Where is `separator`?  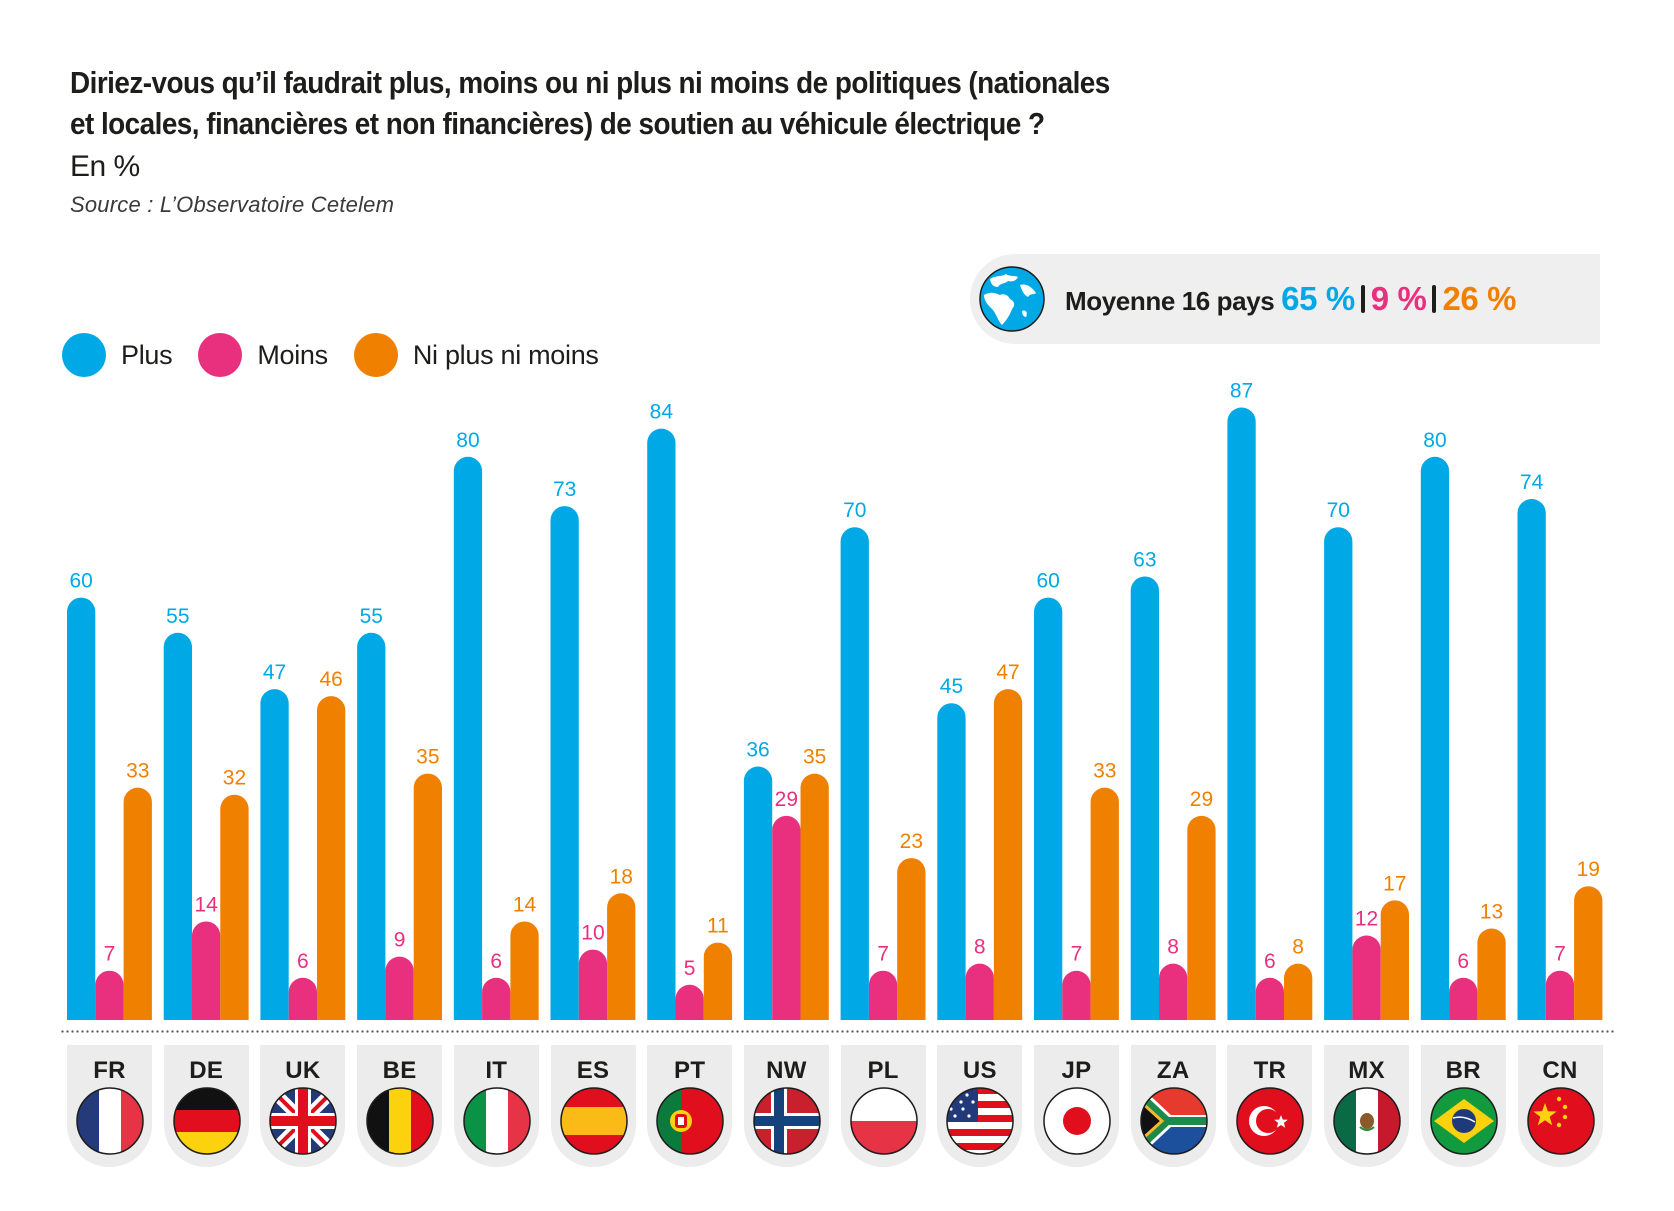 separator is located at coordinates (1434, 299).